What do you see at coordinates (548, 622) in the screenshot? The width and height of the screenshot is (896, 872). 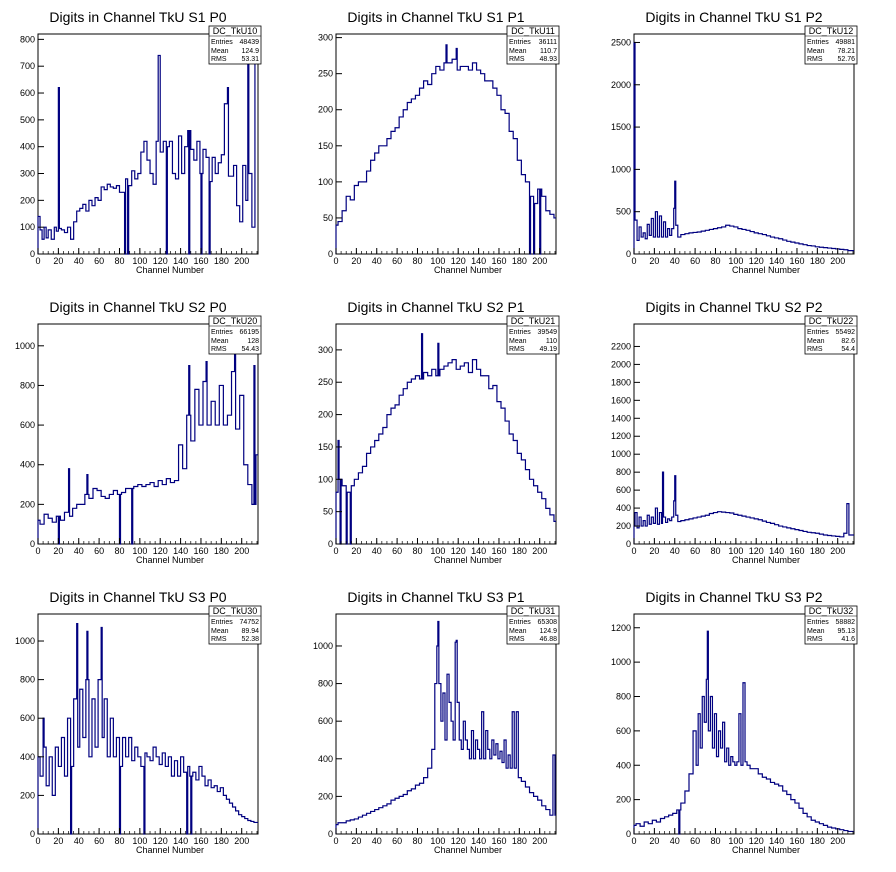 I see `stats-value-entries: 65308` at bounding box center [548, 622].